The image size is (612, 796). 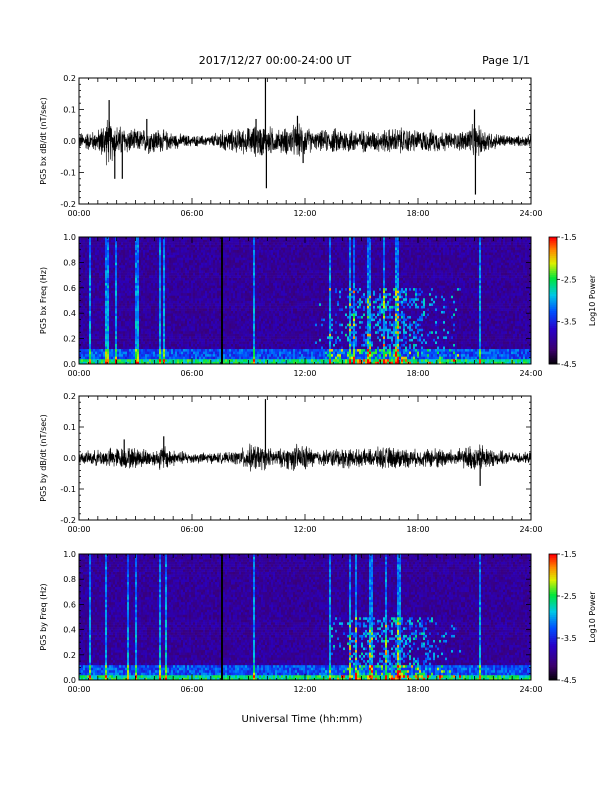 What do you see at coordinates (305, 458) in the screenshot?
I see `waveform-trace` at bounding box center [305, 458].